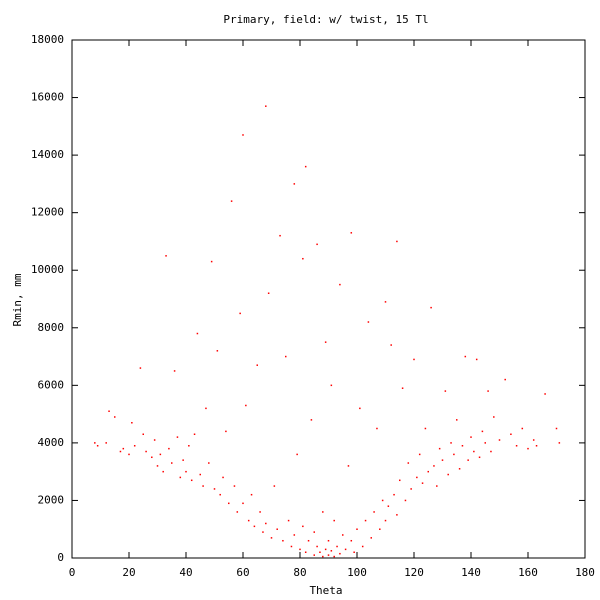  I want to click on y-tick-label: 0, so click(60, 557).